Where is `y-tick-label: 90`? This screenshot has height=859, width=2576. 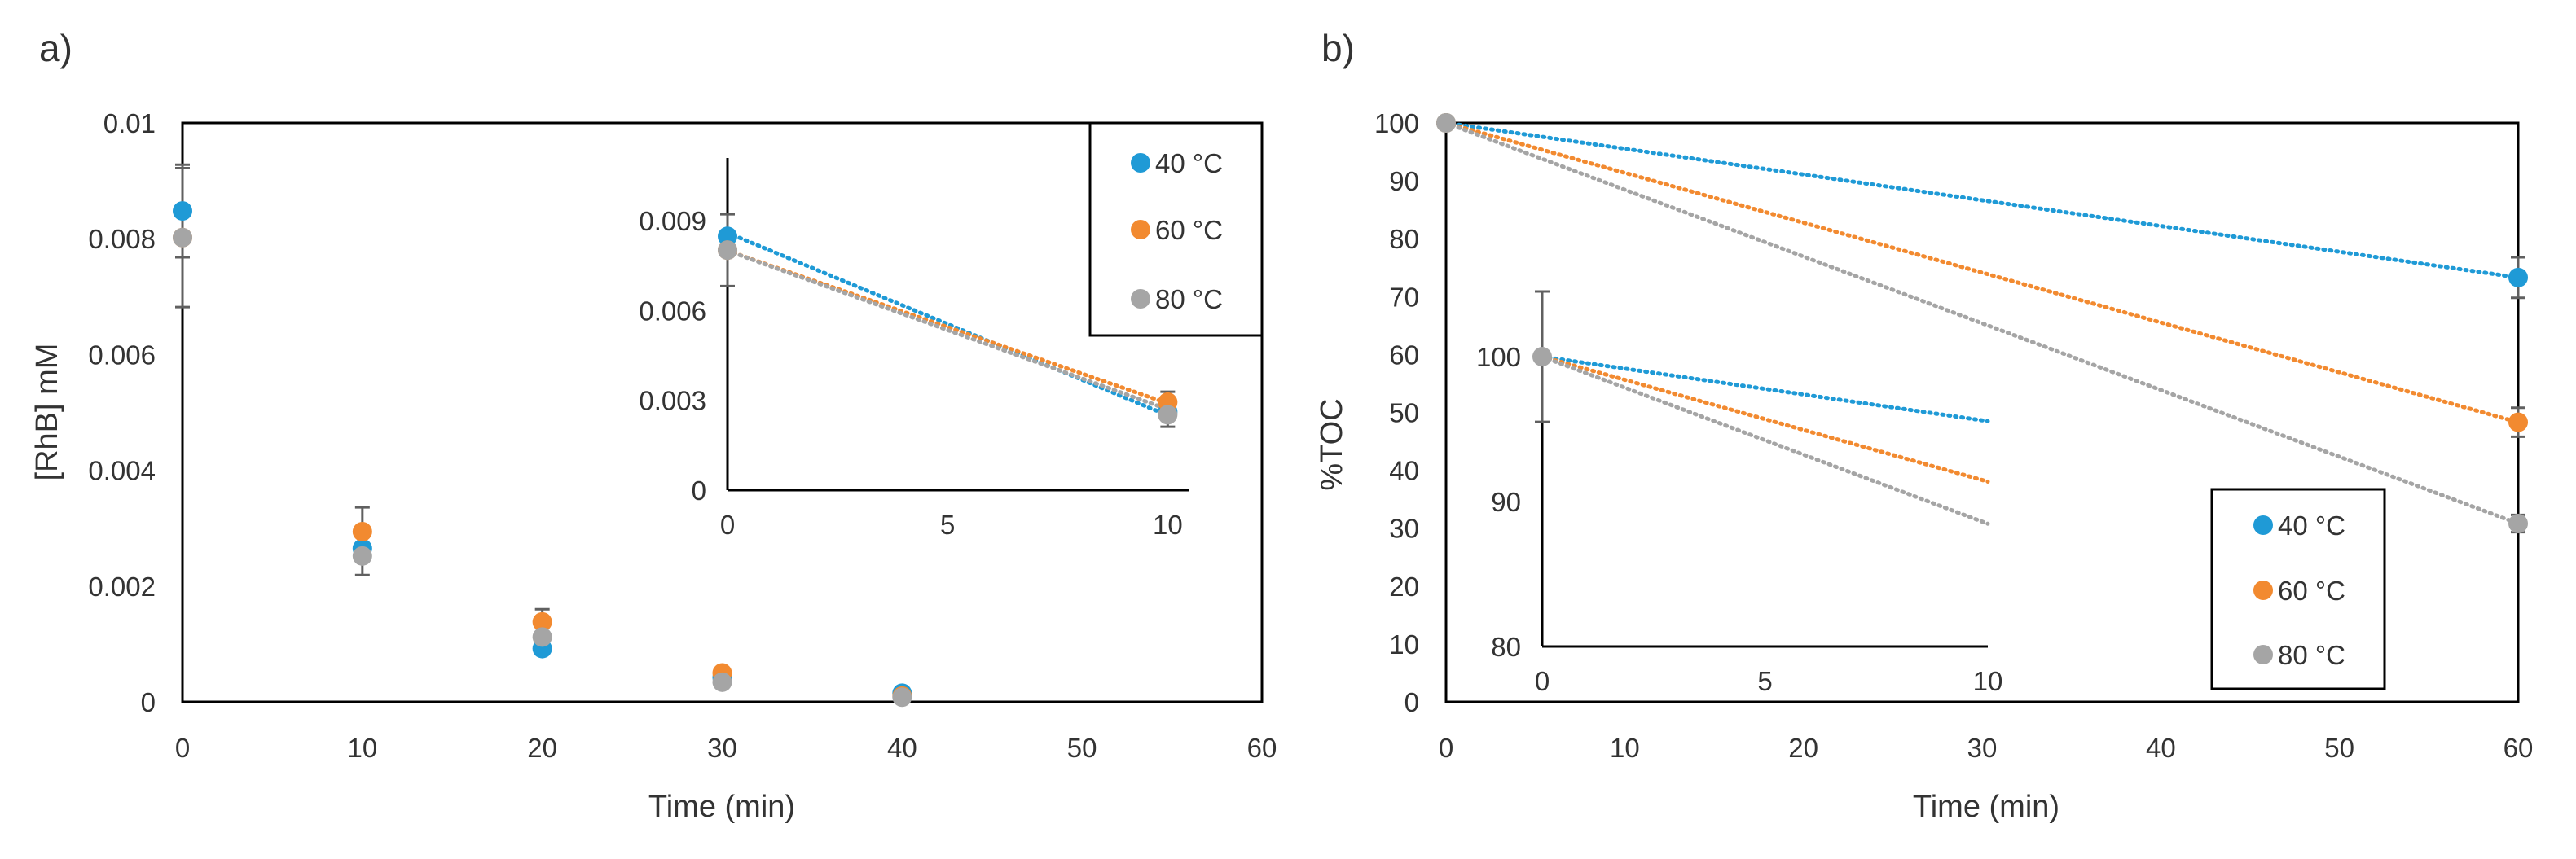
y-tick-label: 90 is located at coordinates (1404, 181).